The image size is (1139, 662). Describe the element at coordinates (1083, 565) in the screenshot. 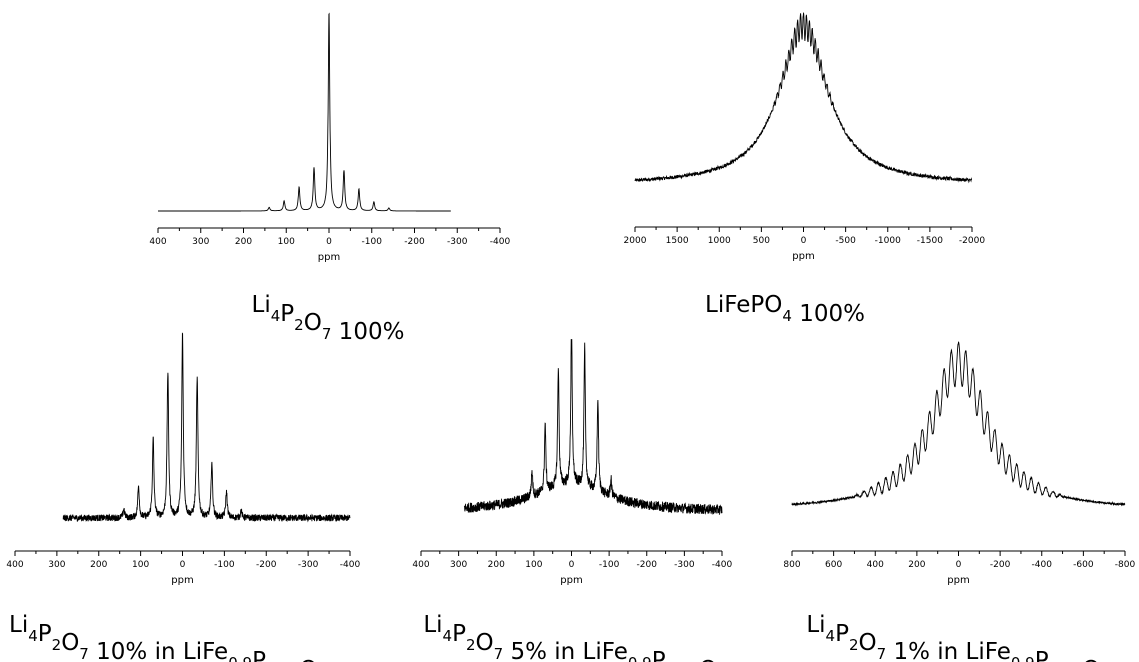

I see `x-tick-label: -600` at that location.